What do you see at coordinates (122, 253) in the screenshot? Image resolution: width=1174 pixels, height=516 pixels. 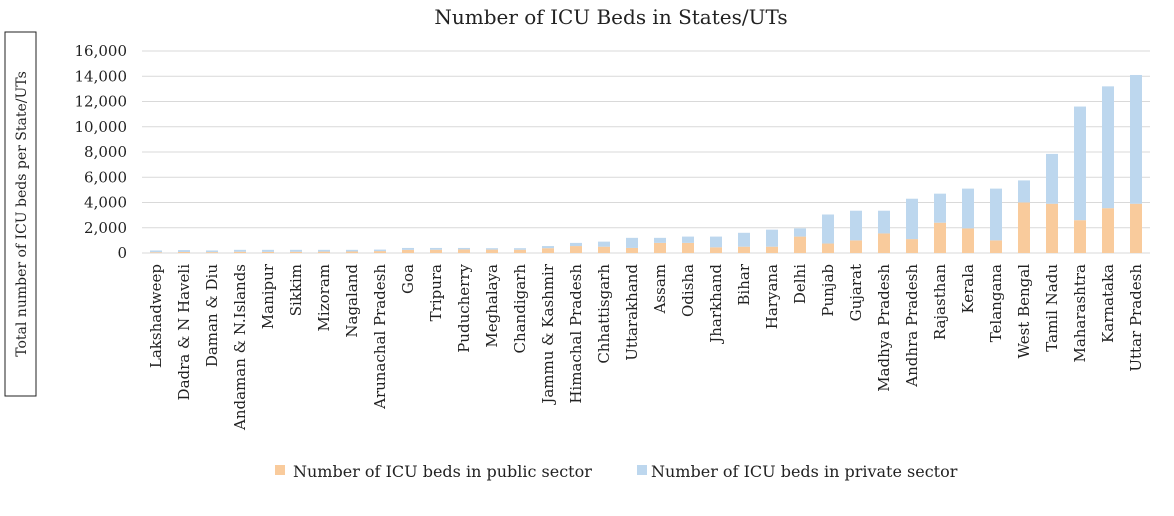 I see `y-tick-label: 0` at bounding box center [122, 253].